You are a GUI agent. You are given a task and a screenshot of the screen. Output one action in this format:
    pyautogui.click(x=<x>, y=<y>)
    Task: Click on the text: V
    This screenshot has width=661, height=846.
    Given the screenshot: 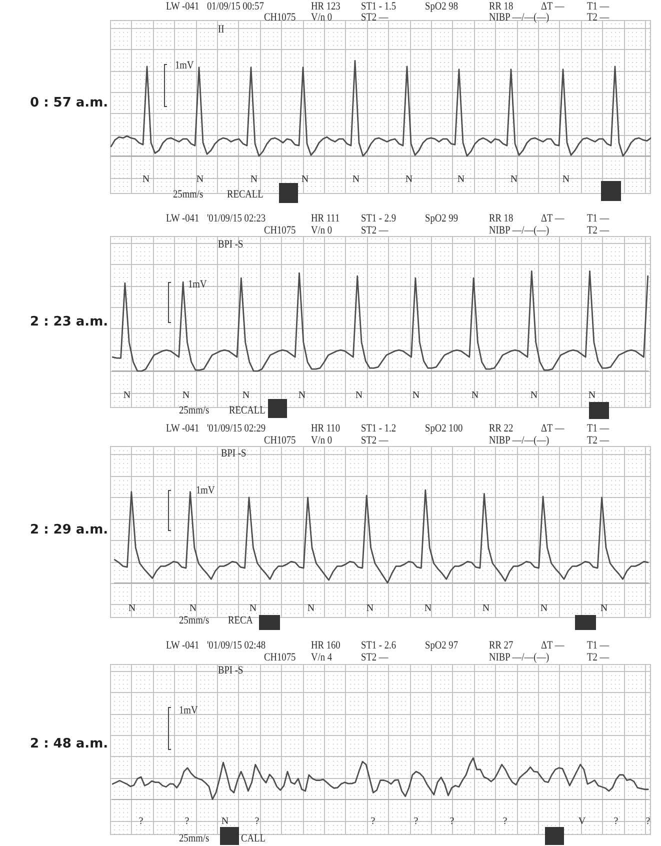 What is the action you would take?
    pyautogui.click(x=582, y=821)
    